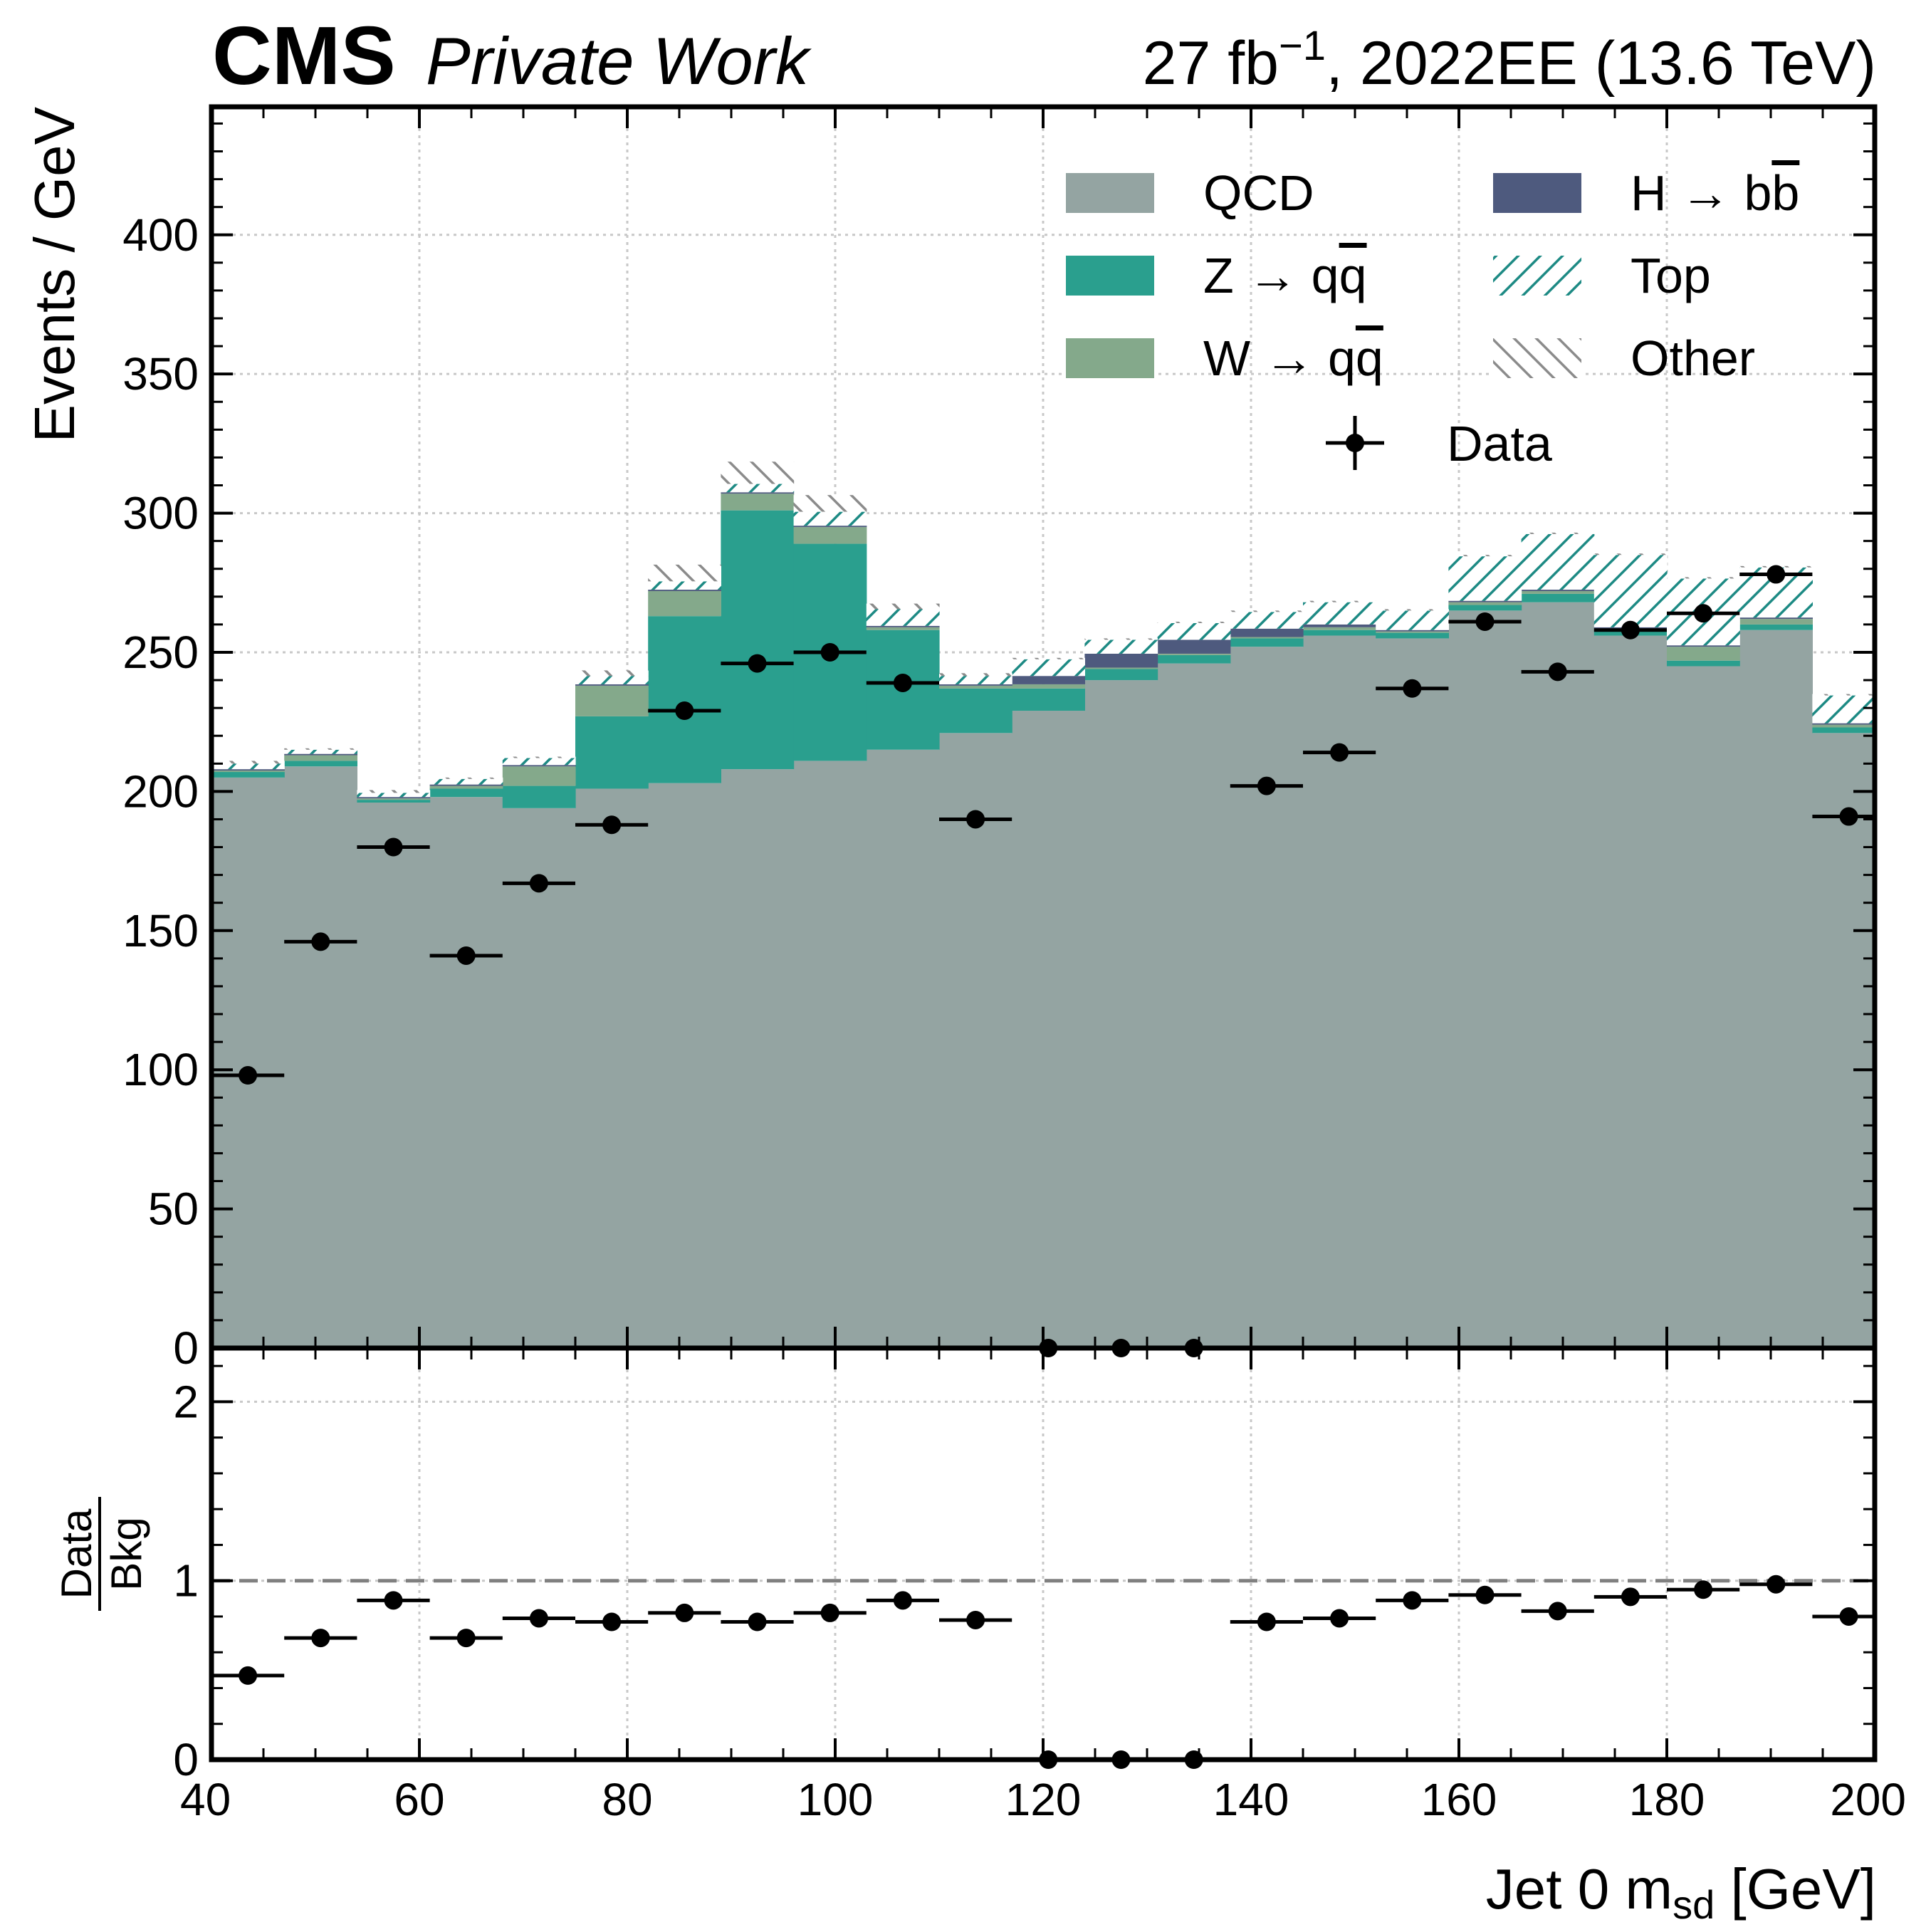 This screenshot has width=1926, height=1932. What do you see at coordinates (835, 1800) in the screenshot?
I see `x-tick-label: 100` at bounding box center [835, 1800].